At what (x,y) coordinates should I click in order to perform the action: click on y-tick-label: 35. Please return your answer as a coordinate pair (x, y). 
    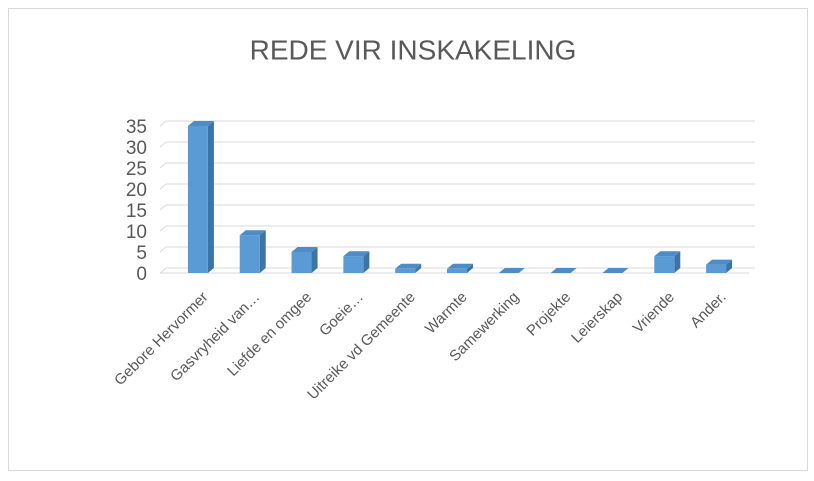
    Looking at the image, I should click on (136, 127).